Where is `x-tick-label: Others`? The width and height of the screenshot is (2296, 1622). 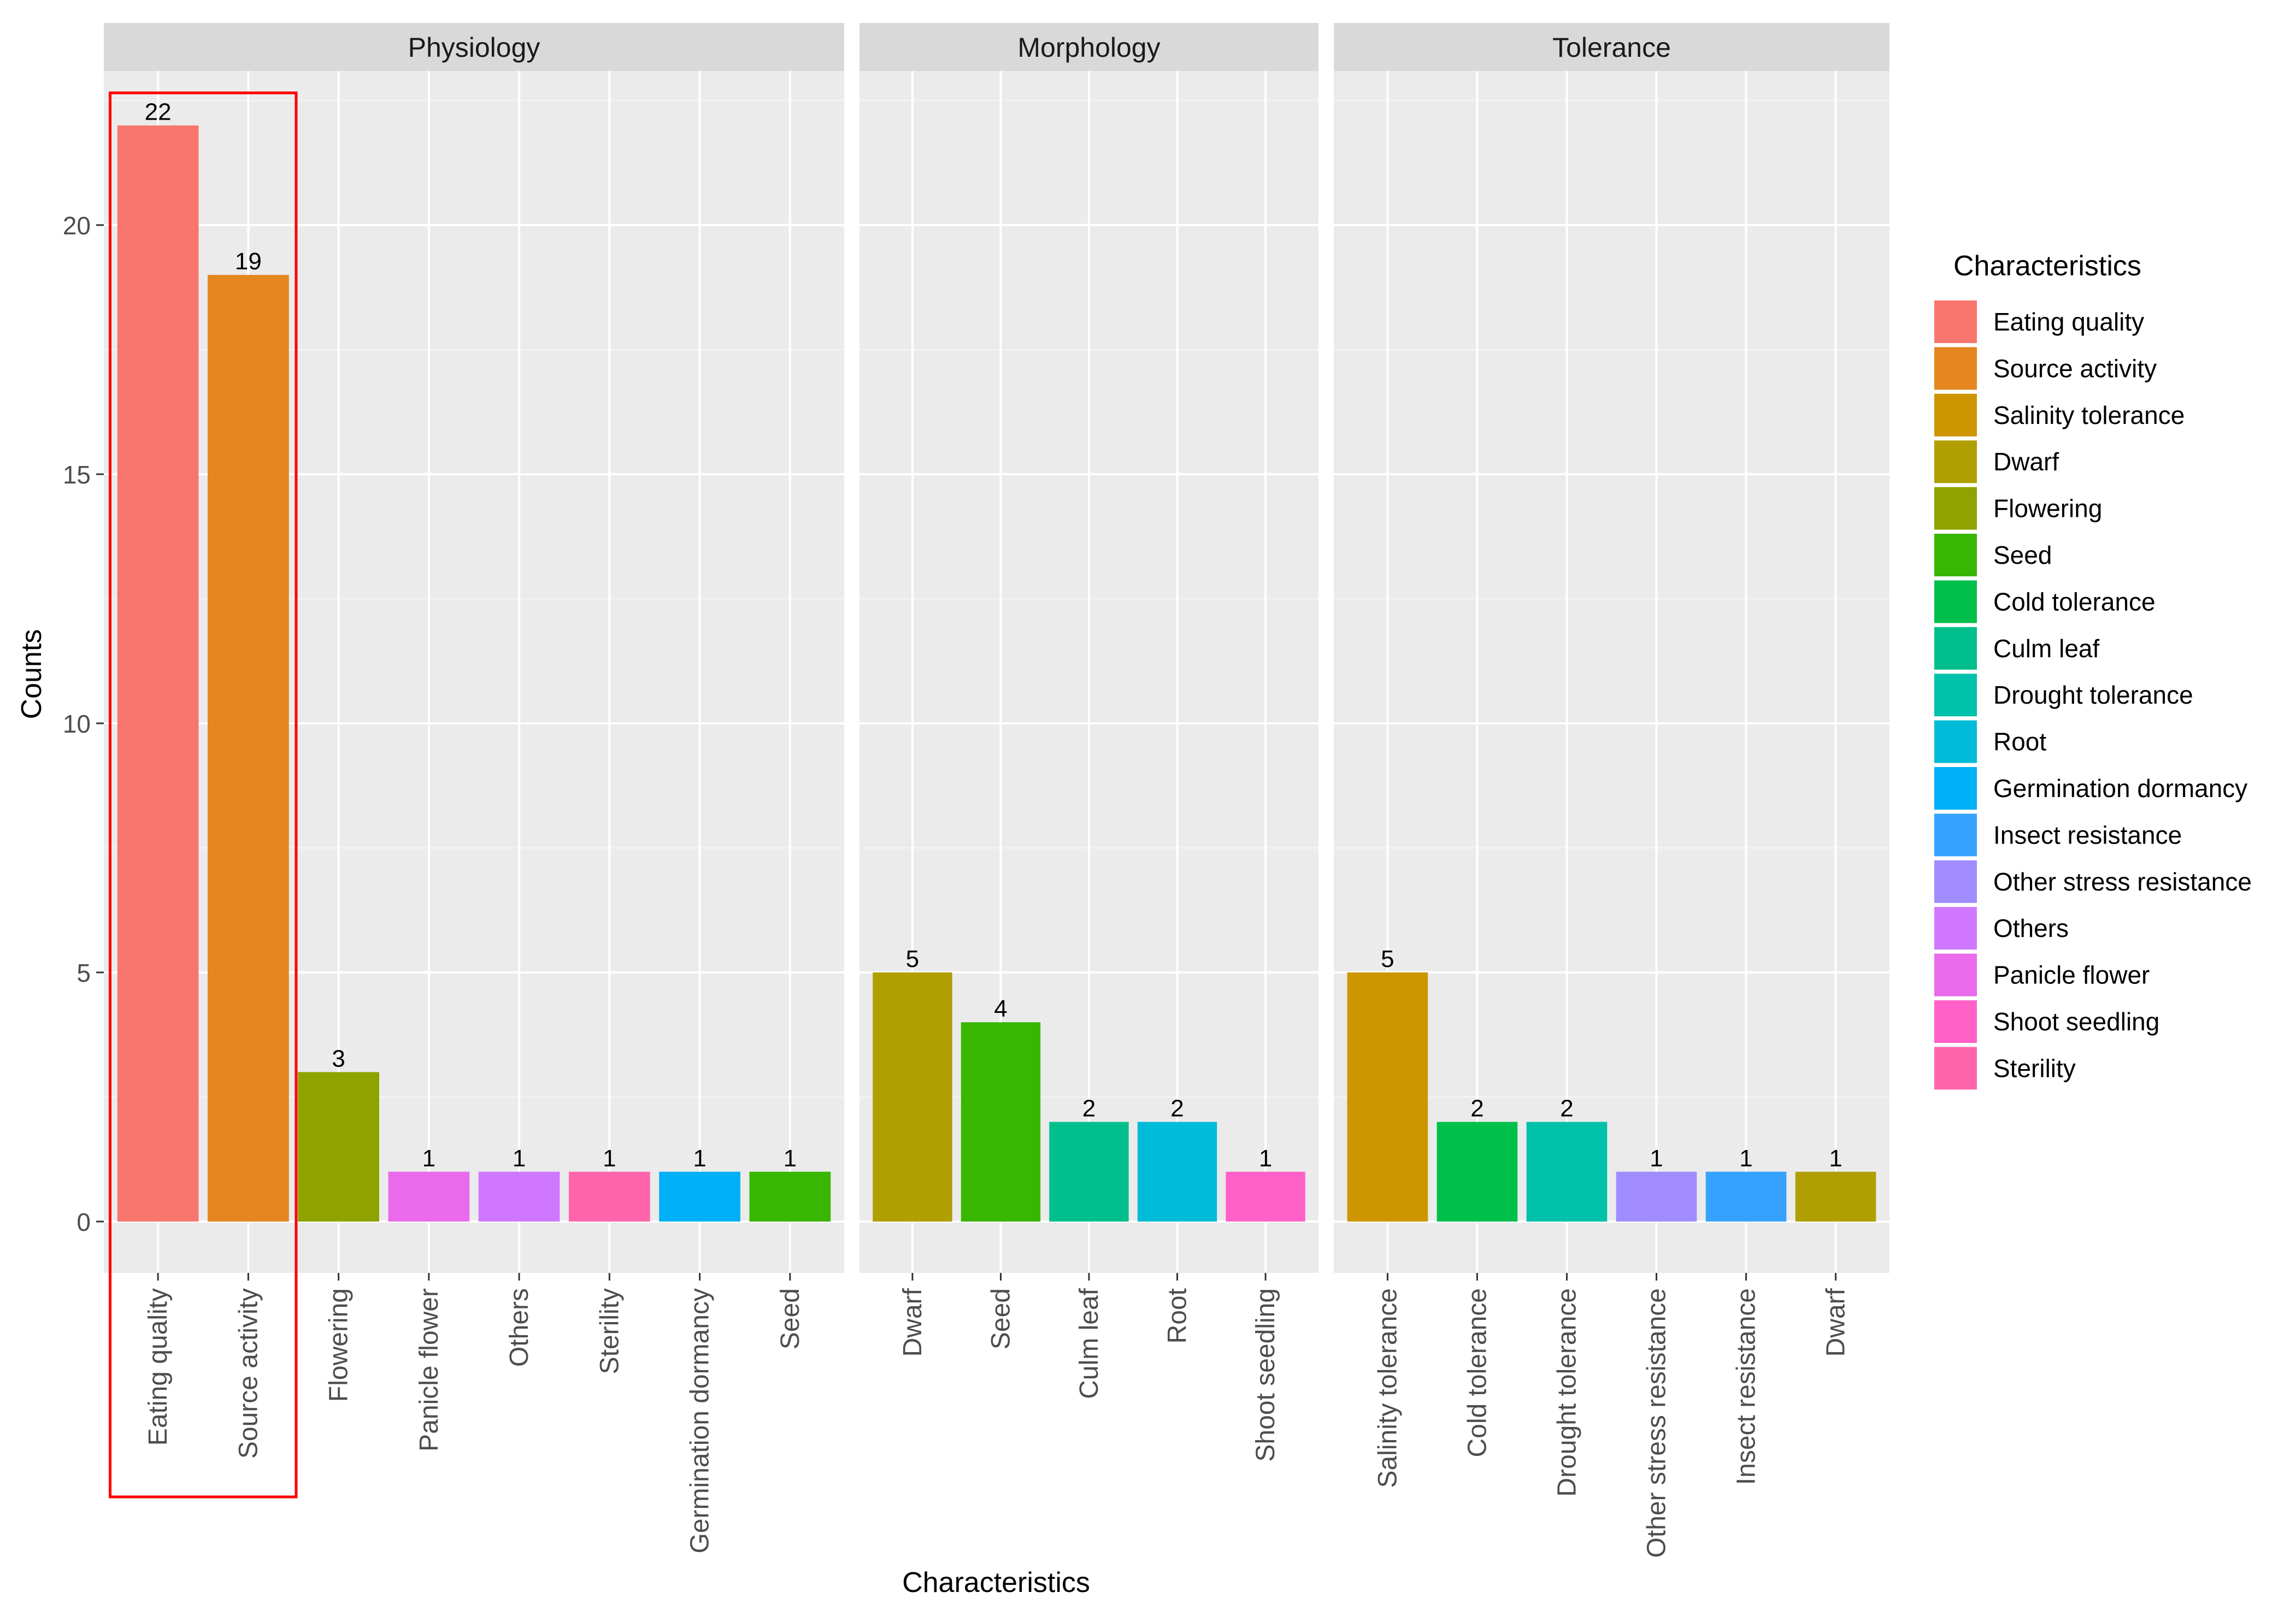 x-tick-label: Others is located at coordinates (519, 1327).